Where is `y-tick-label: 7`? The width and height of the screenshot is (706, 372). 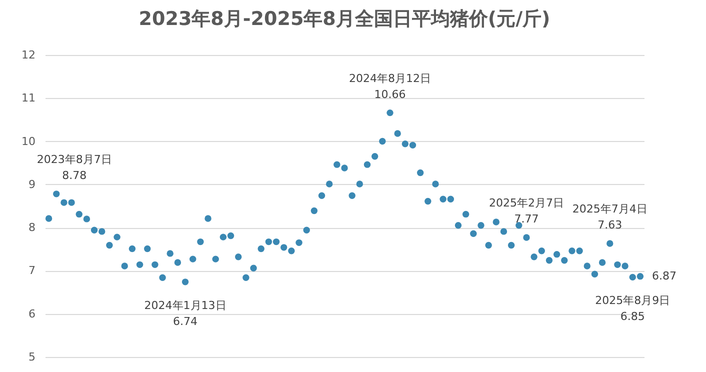 y-tick-label: 7 is located at coordinates (32, 271).